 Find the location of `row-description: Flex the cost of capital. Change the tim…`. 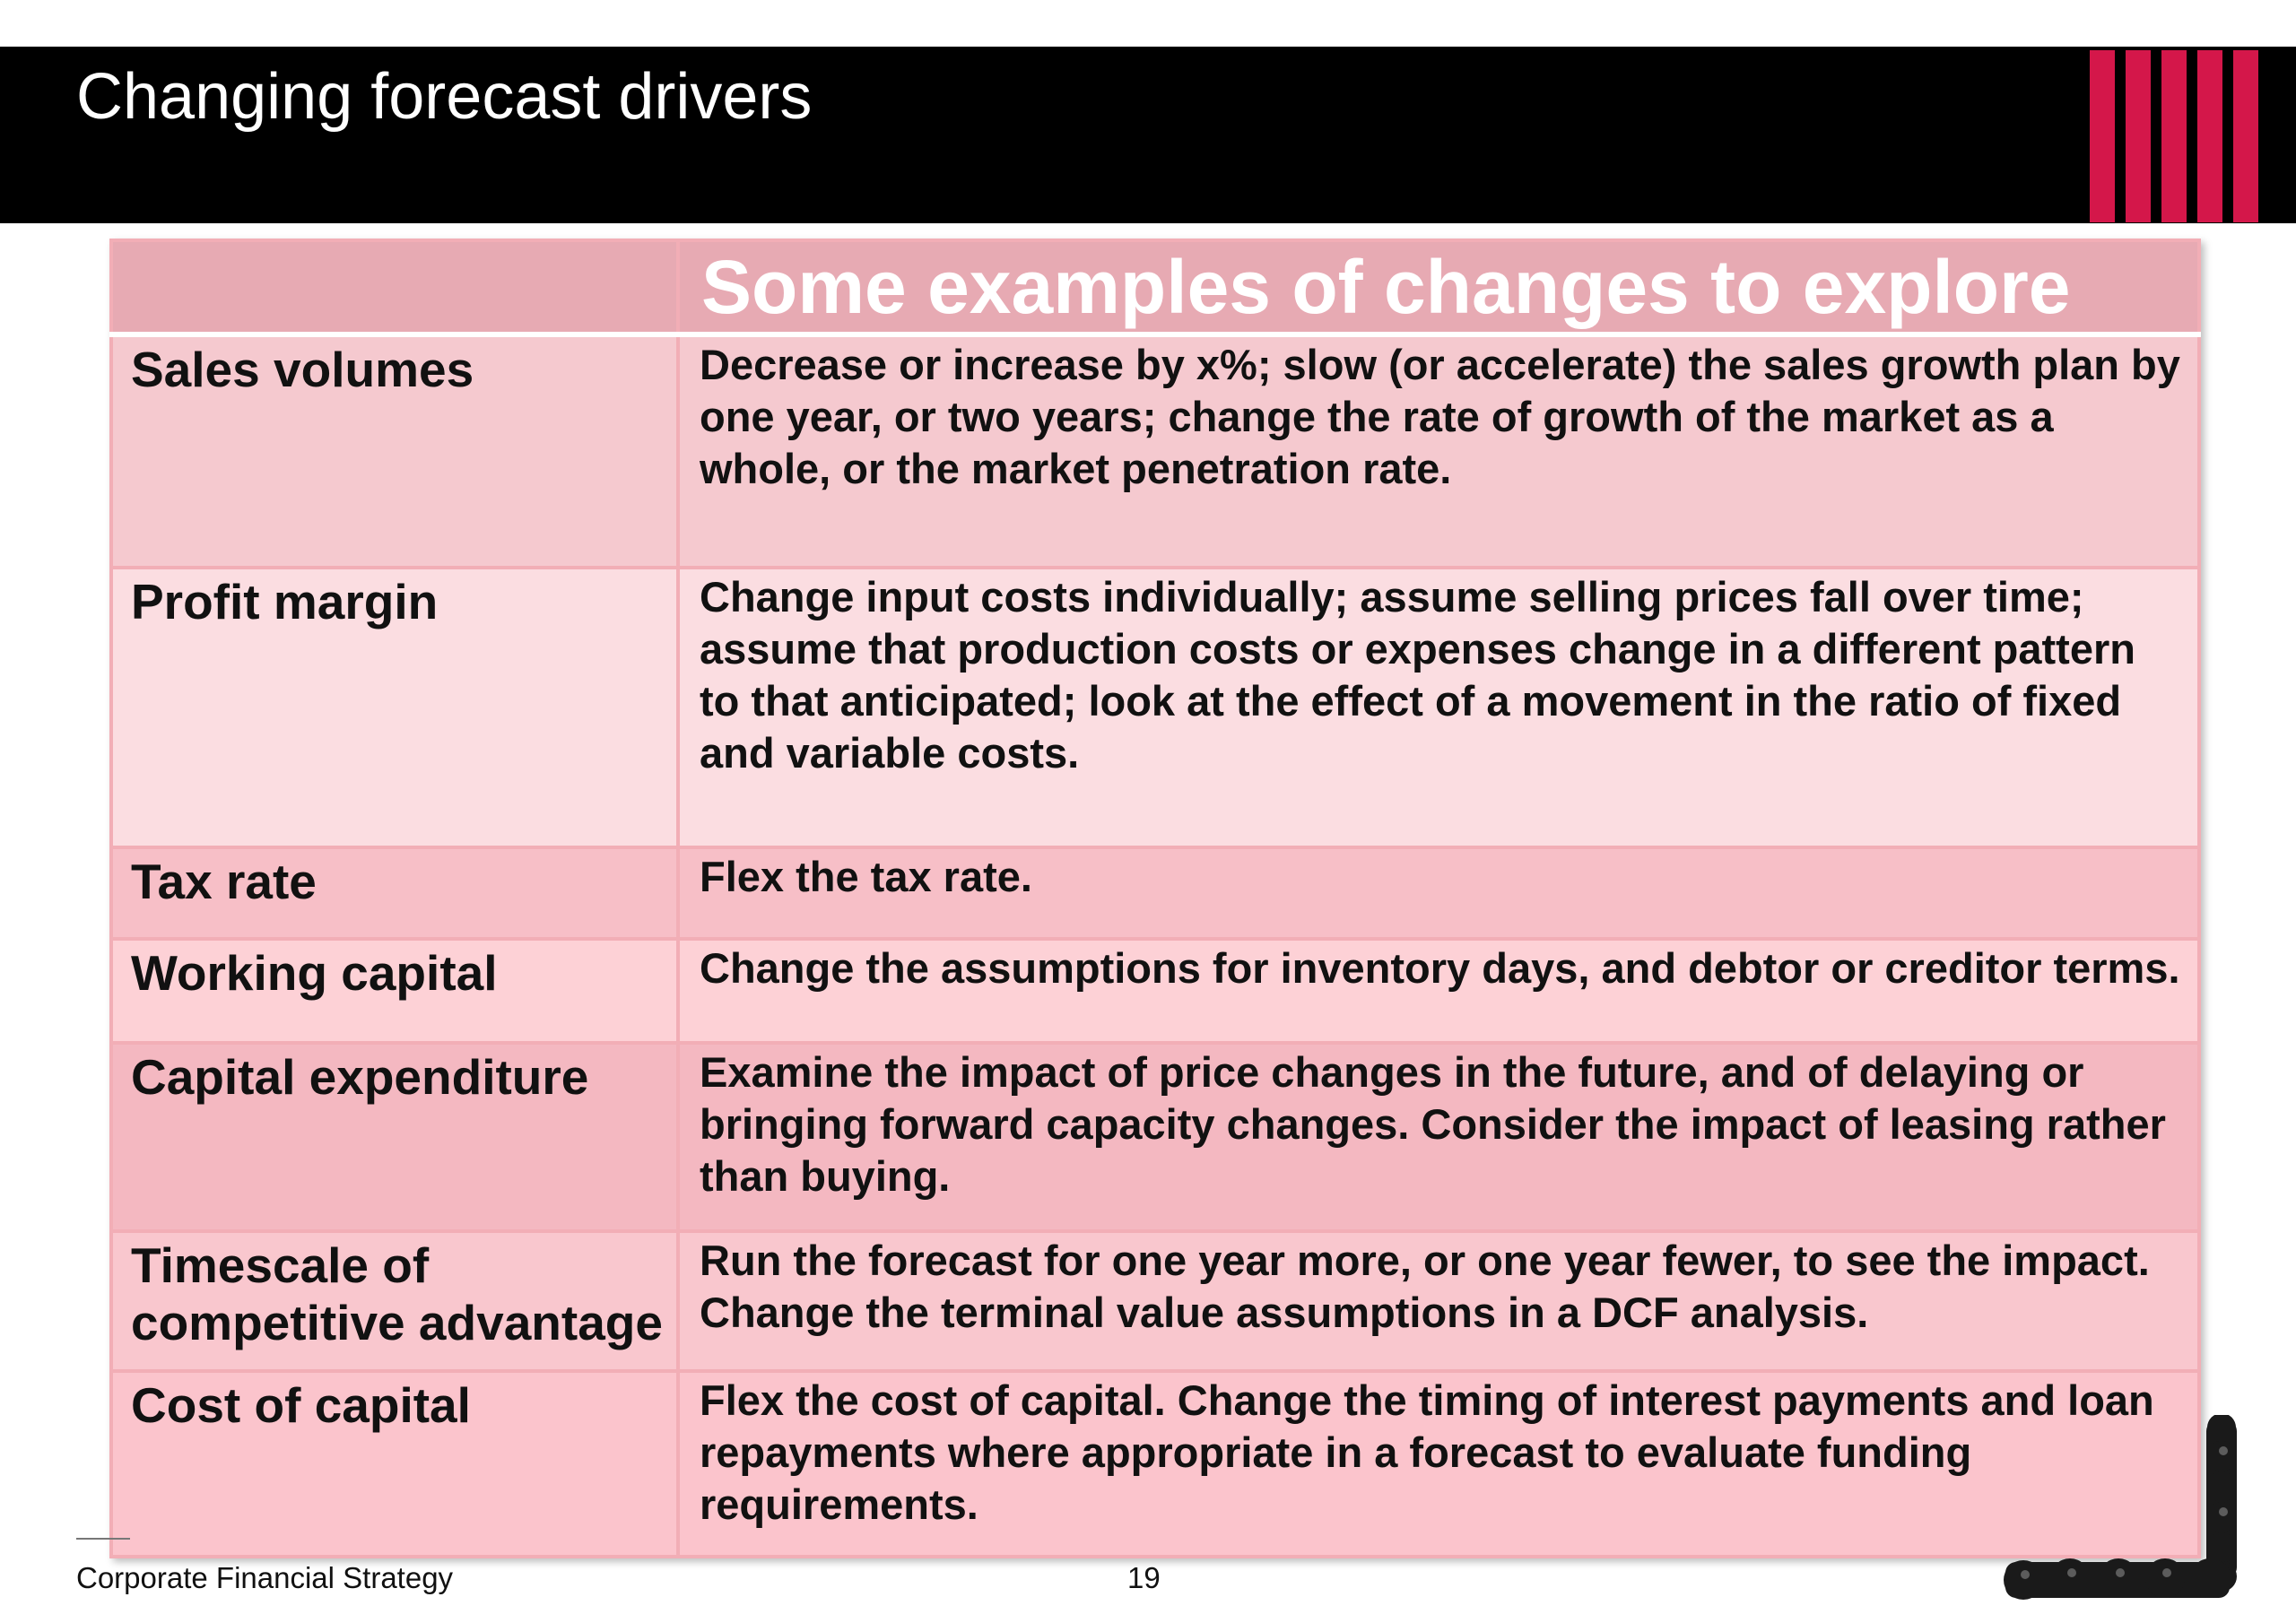

row-description: Flex the cost of capital. Change the tim… is located at coordinates (1438, 1463).